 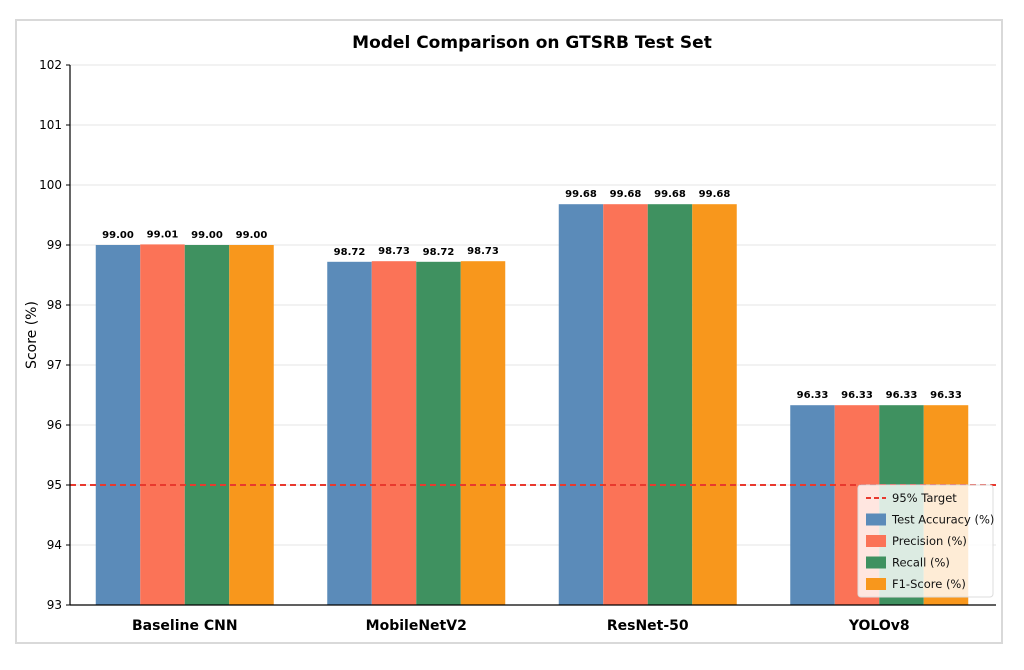 What do you see at coordinates (54, 425) in the screenshot?
I see `y-tick-label: 96` at bounding box center [54, 425].